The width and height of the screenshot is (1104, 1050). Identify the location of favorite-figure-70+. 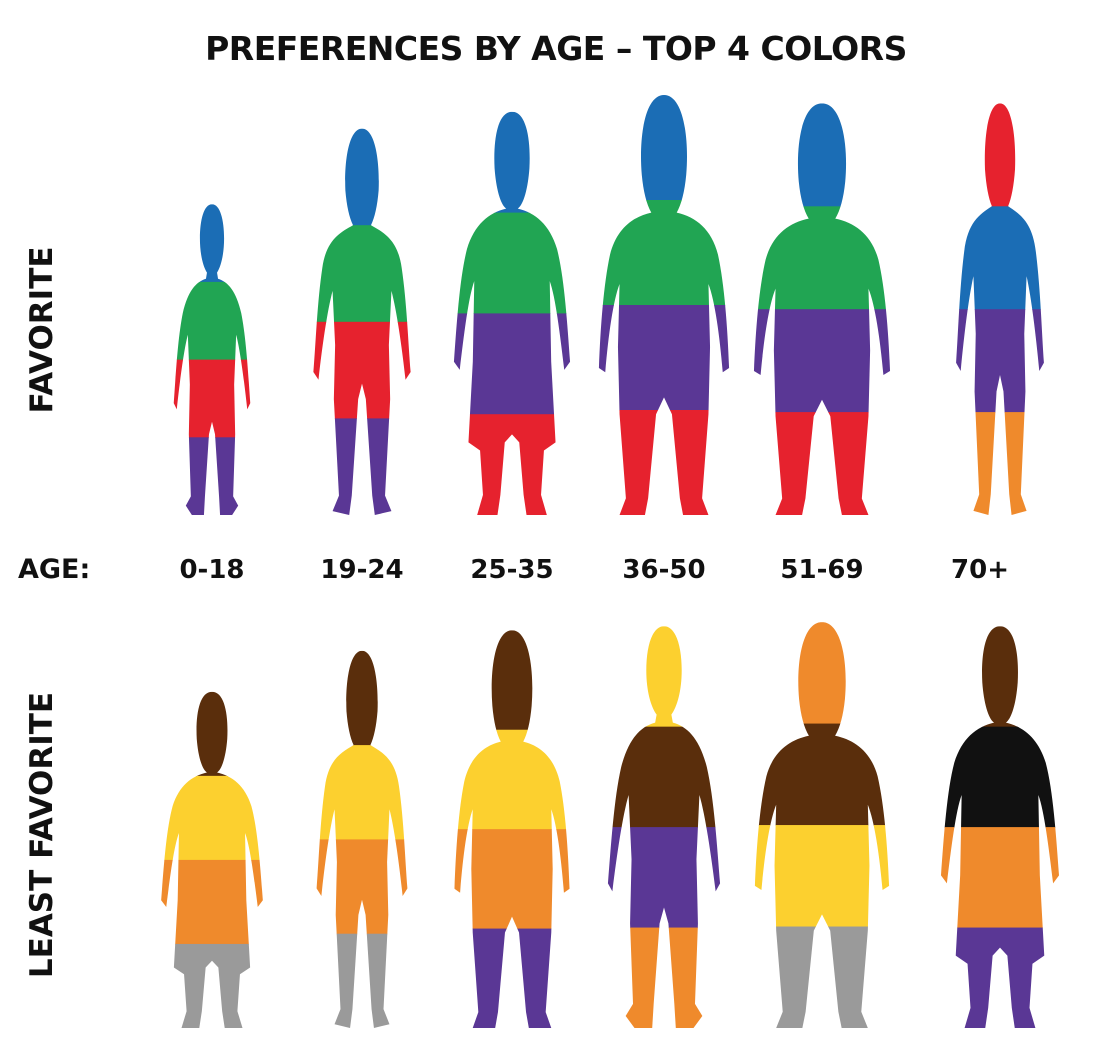
(1000, 309).